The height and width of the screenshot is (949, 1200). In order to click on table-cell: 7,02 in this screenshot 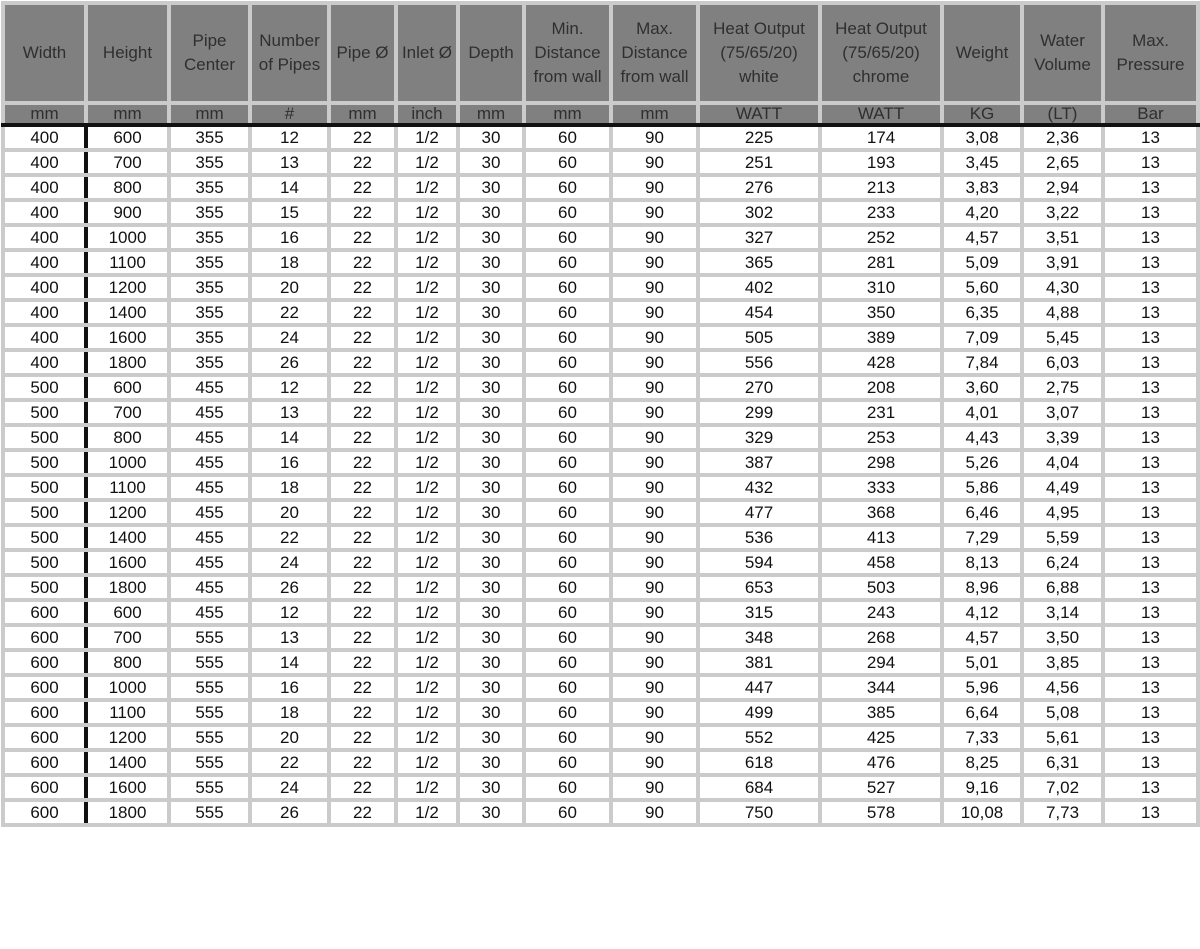, I will do `click(1062, 787)`.